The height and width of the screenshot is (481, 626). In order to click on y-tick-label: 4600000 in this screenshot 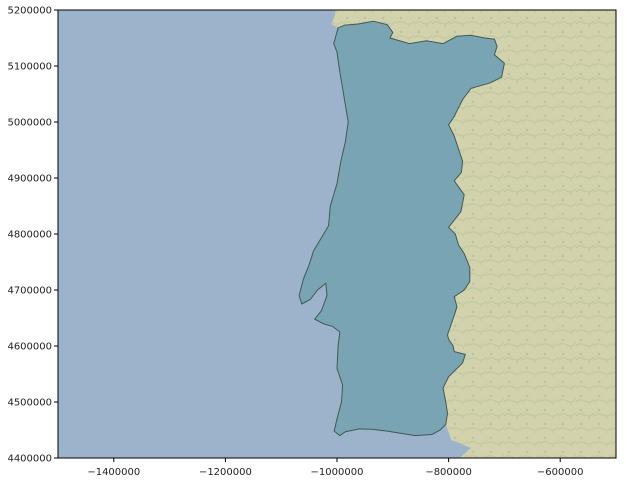, I will do `click(29, 347)`.